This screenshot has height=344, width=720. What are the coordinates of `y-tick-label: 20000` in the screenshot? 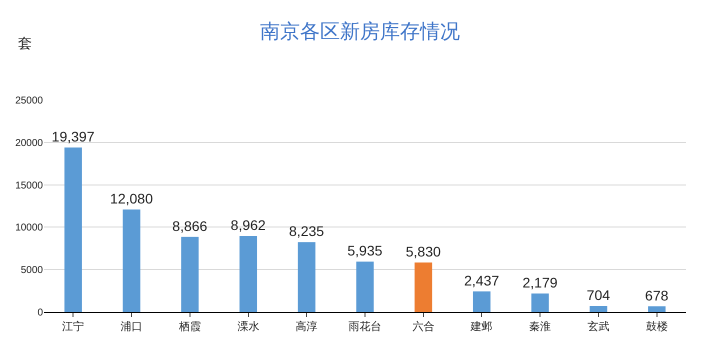 It's located at (29, 143).